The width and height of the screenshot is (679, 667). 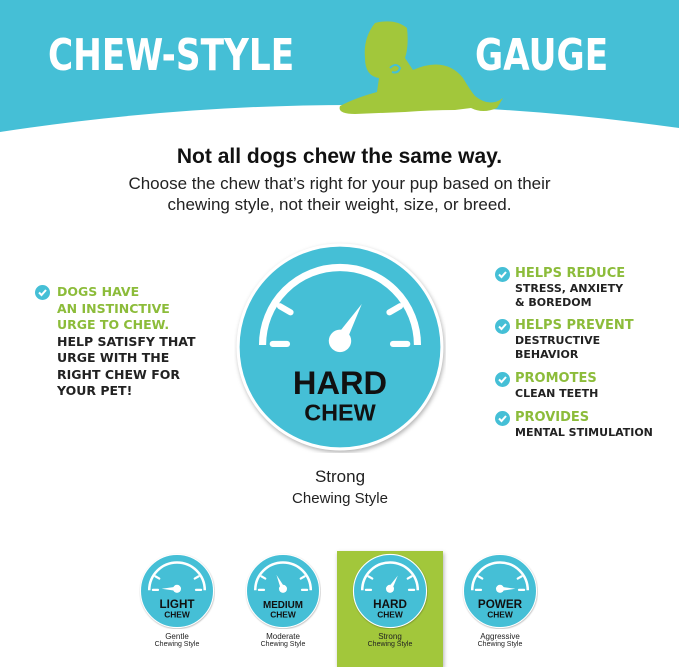 I want to click on gauge-icon: LIGHT CHEW, so click(x=177, y=591).